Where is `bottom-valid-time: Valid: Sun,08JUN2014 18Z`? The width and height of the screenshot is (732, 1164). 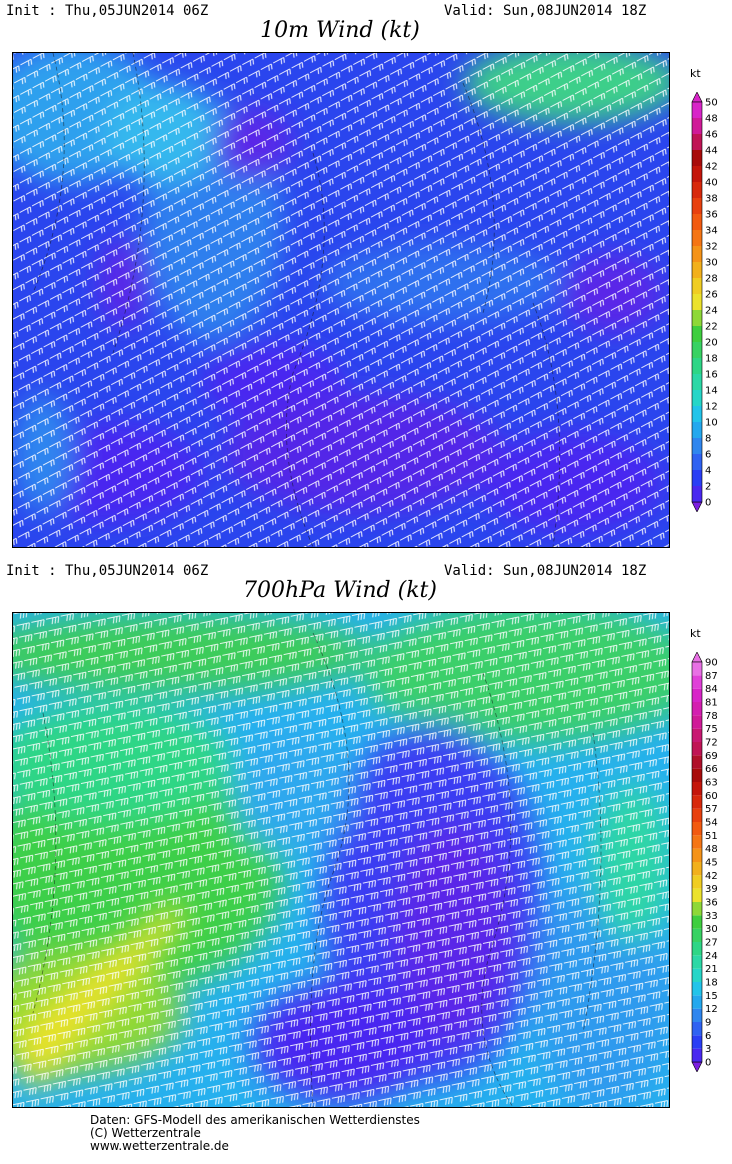
bottom-valid-time: Valid: Sun,08JUN2014 18Z is located at coordinates (545, 571).